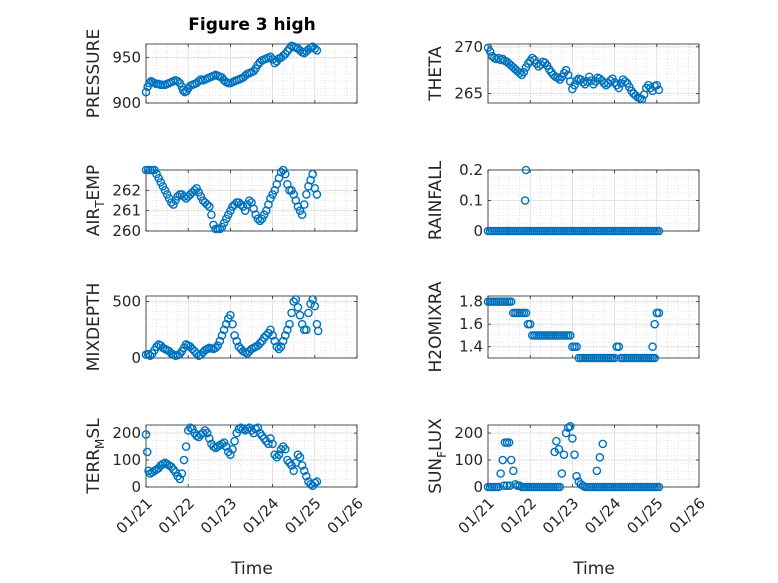 This screenshot has height=583, width=778. I want to click on x-axis-label-left: Time, so click(251, 569).